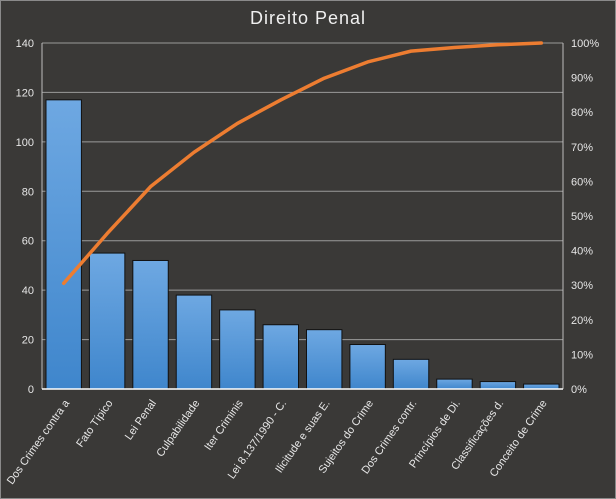  I want to click on x-tick-label: Culpabilidade, so click(178, 428).